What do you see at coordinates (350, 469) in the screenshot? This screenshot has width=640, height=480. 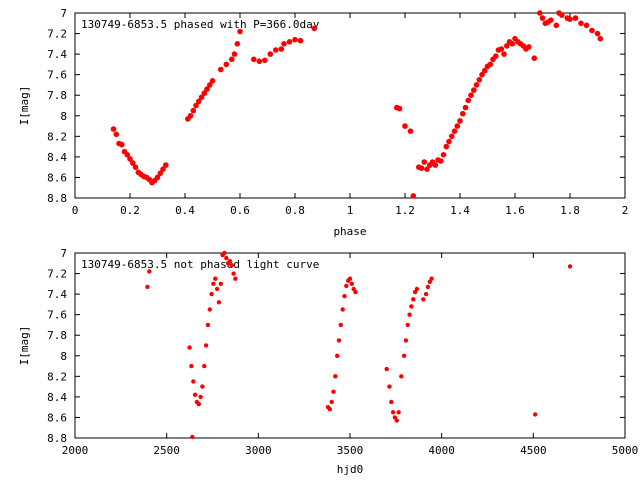 I see `x-axis-label: hjd0` at bounding box center [350, 469].